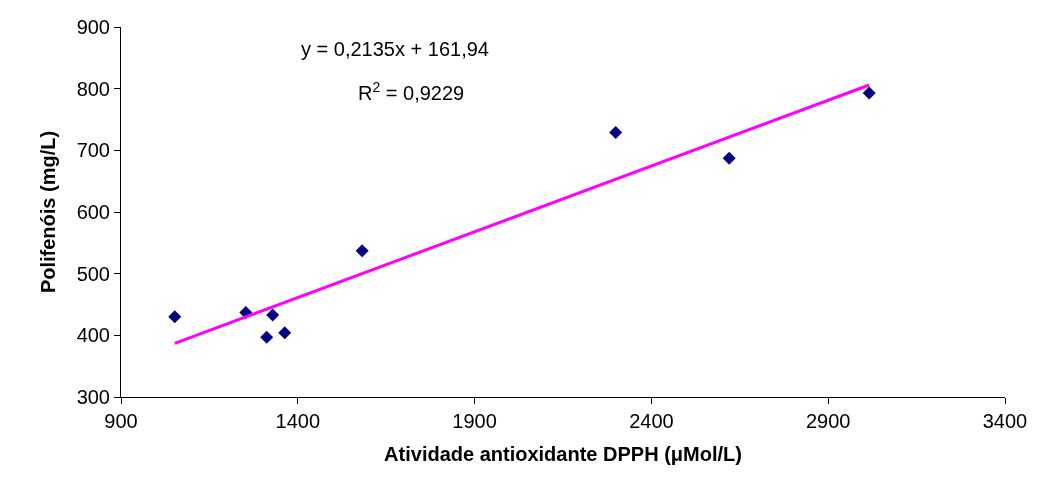 The width and height of the screenshot is (1039, 500). What do you see at coordinates (395, 49) in the screenshot?
I see `annotation: y = 0,2135x + 161,94` at bounding box center [395, 49].